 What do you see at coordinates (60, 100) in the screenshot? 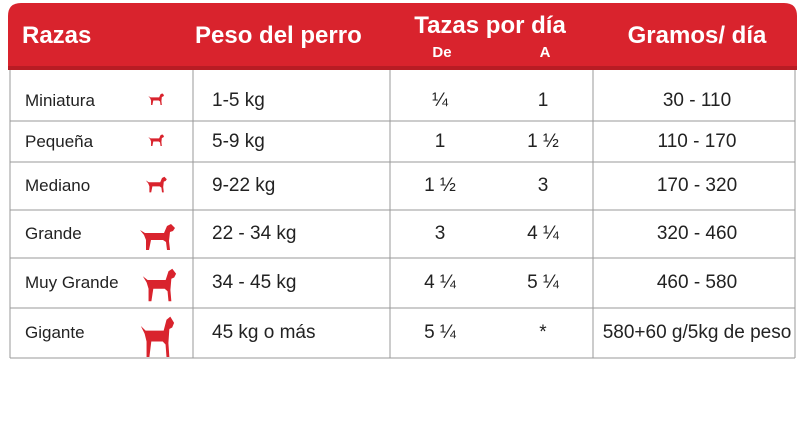
I see `table-cell: Miniatura` at bounding box center [60, 100].